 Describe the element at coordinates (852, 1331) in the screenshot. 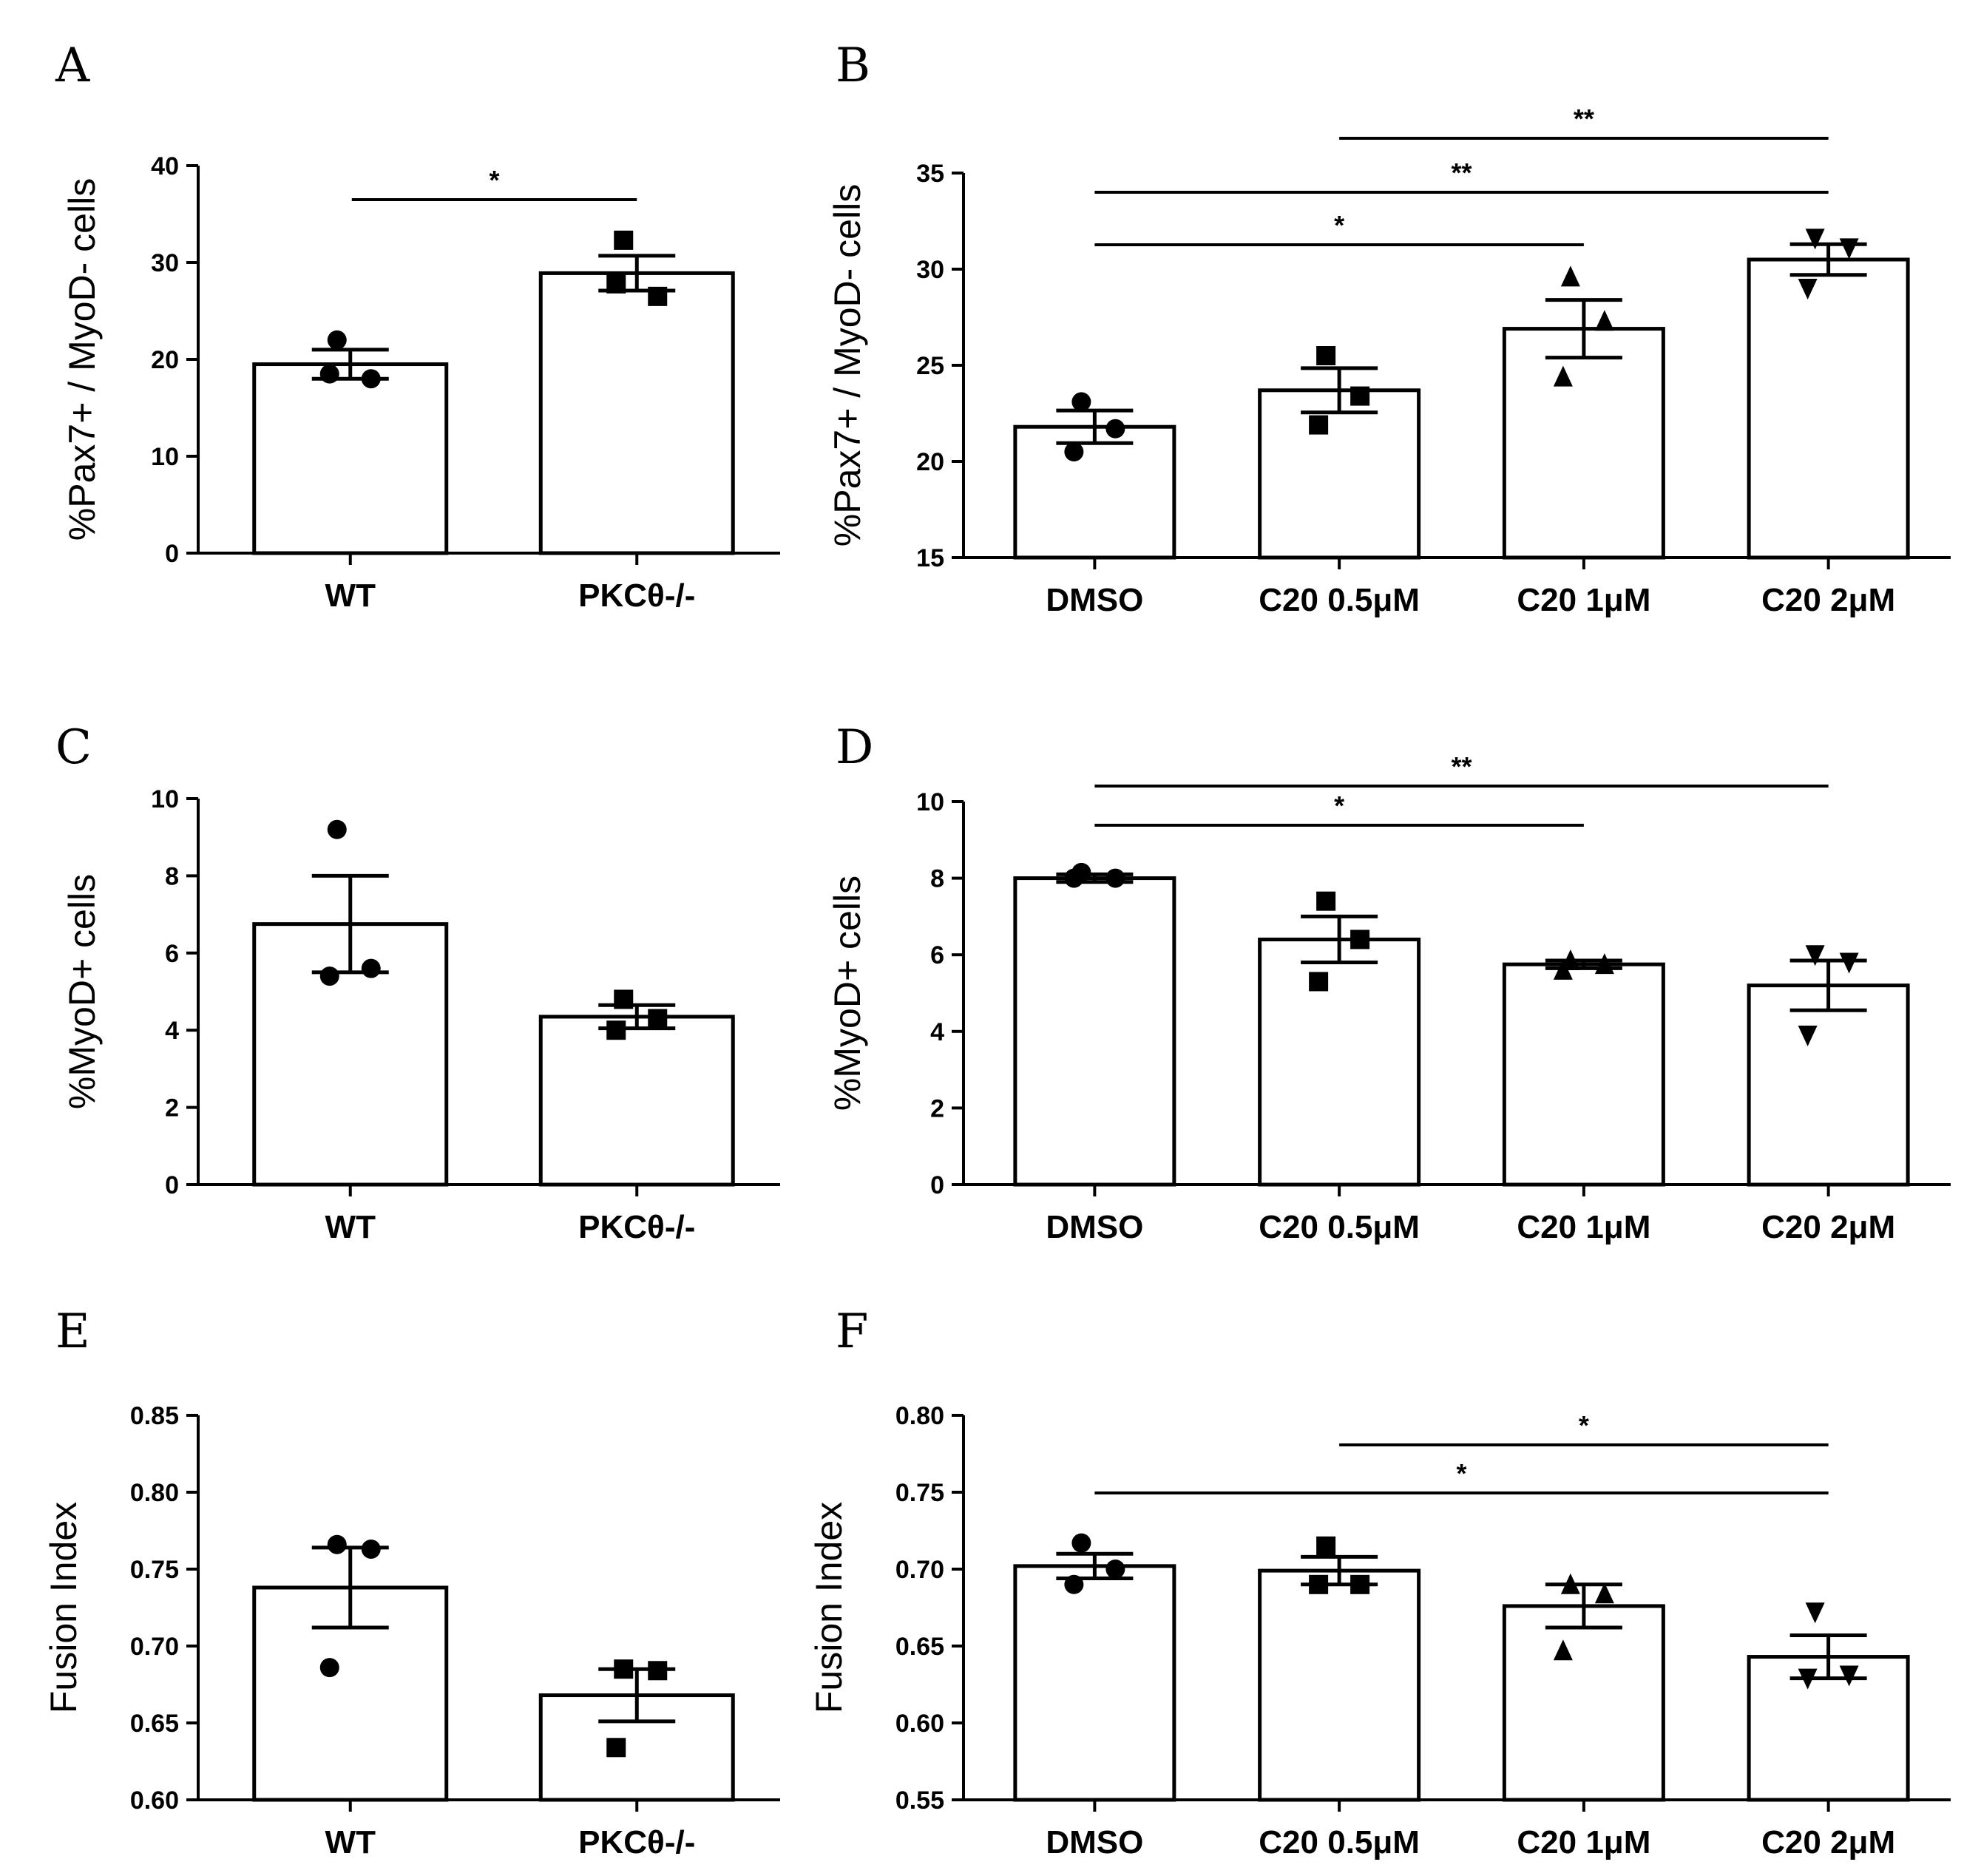

I see `panel-f-letter: F` at that location.